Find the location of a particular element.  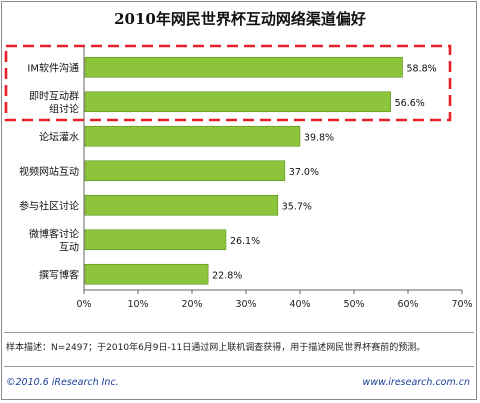

copyright: ©2010.6 iResearch Inc. is located at coordinates (62, 382).